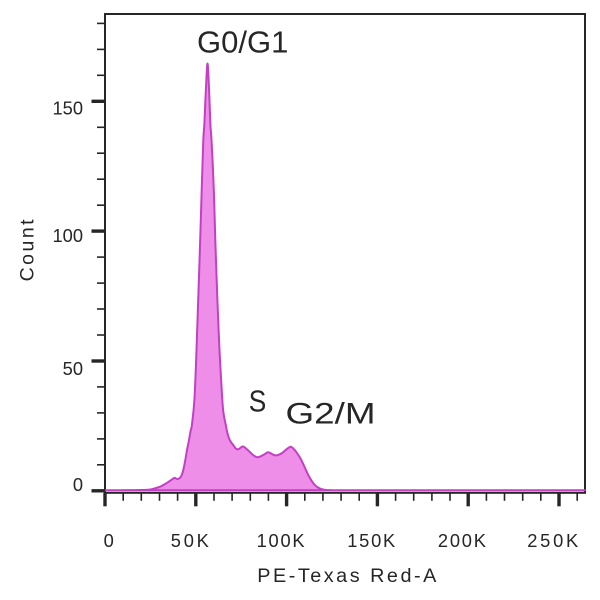  What do you see at coordinates (462, 540) in the screenshot?
I see `svg-text: 200K` at bounding box center [462, 540].